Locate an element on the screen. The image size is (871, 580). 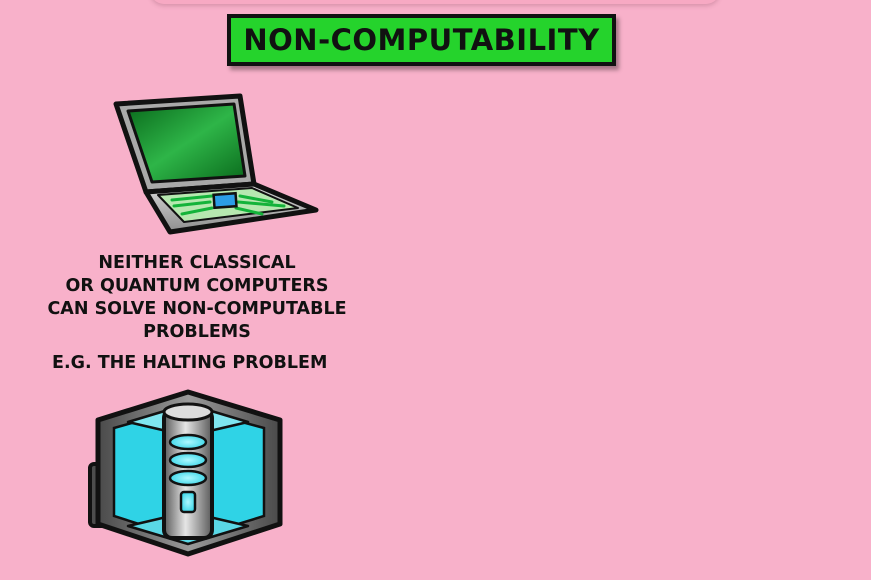
caption-line: NEITHER CLASSICAL is located at coordinates (197, 263).